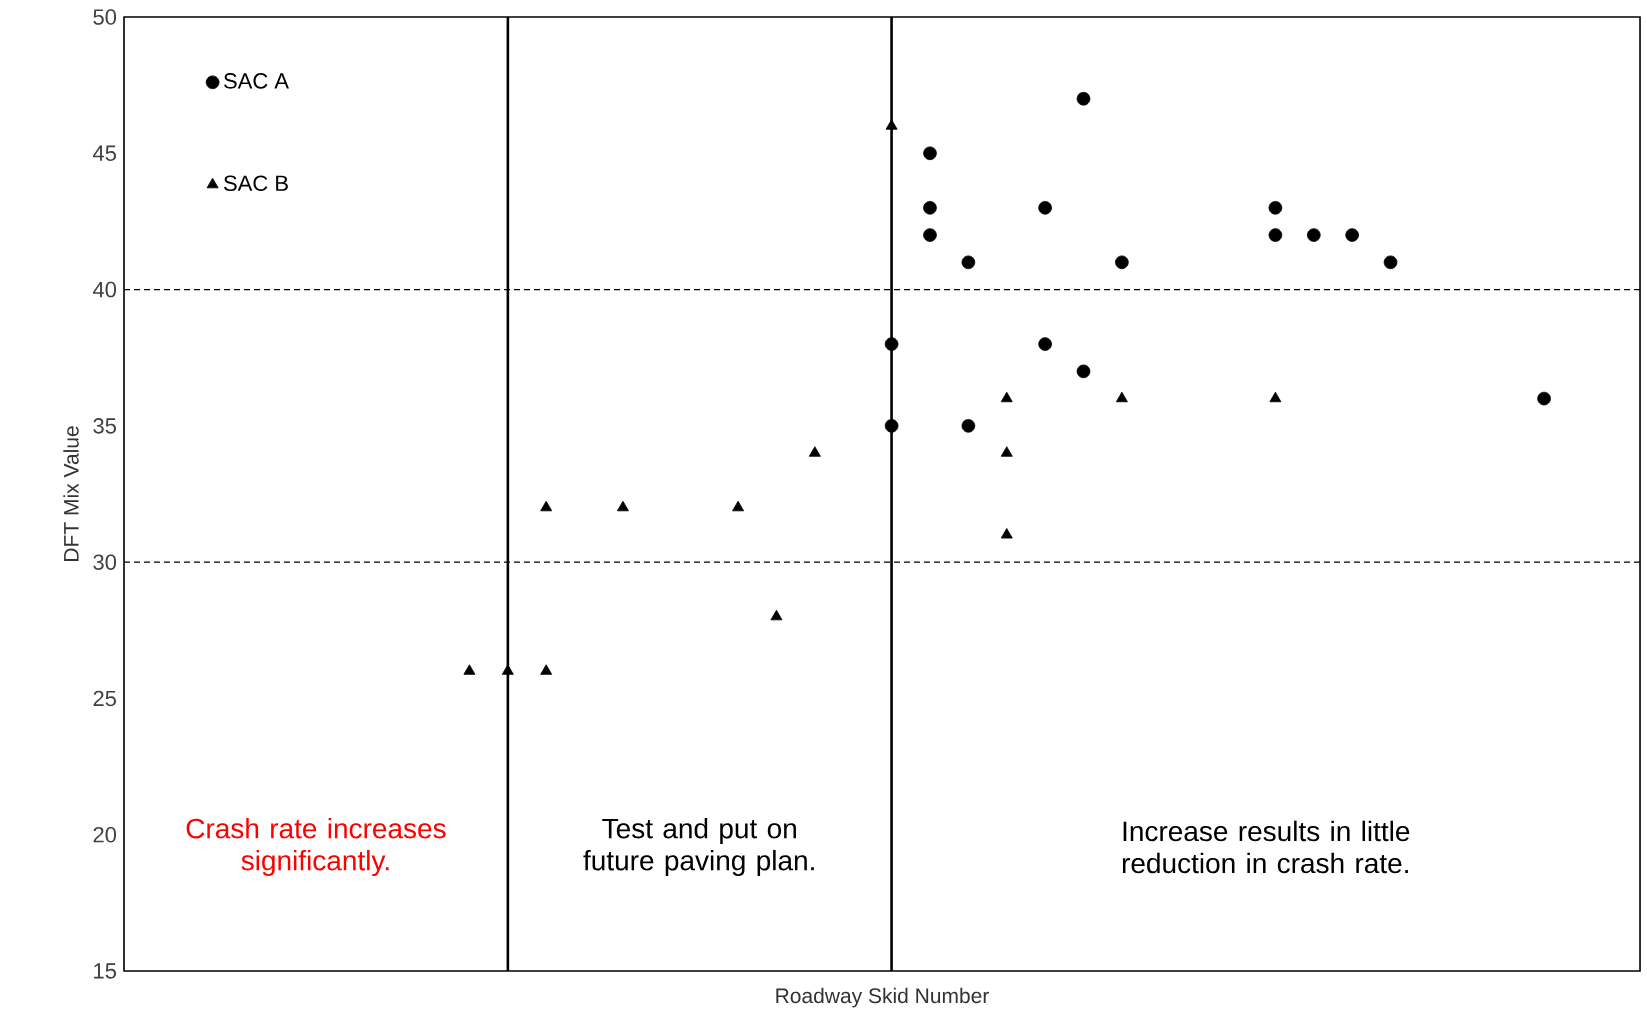  I want to click on annotation: Test and put on future paving plan., so click(698, 847).